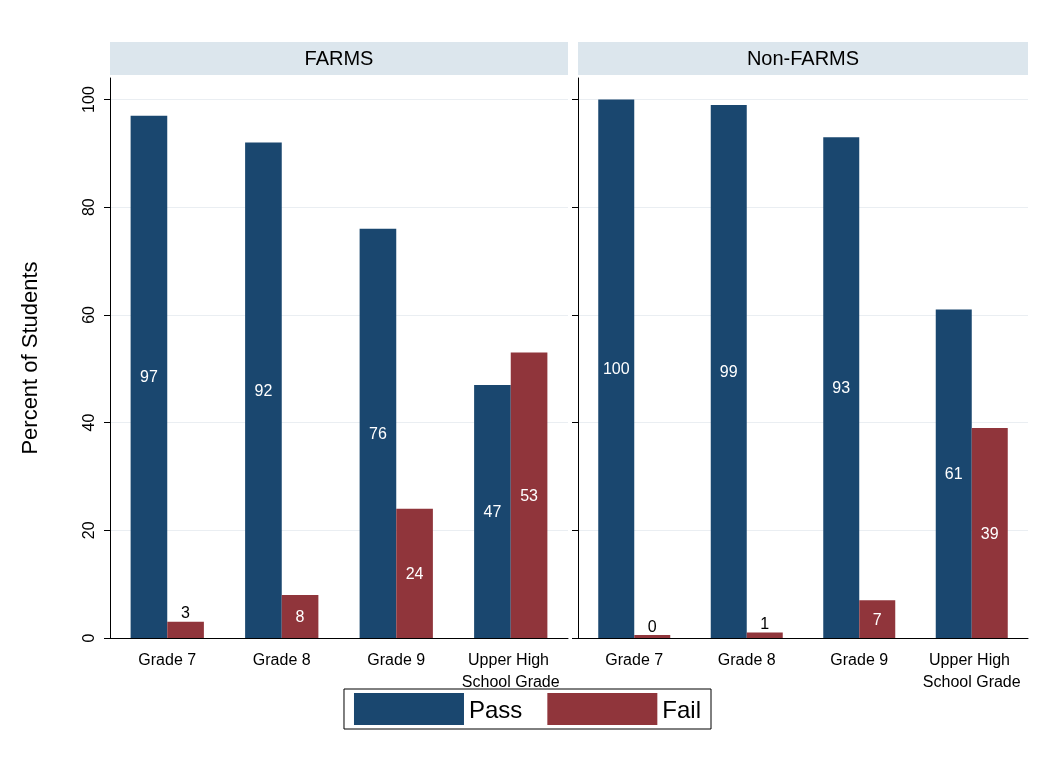 The width and height of the screenshot is (1055, 775). I want to click on y-axis-title: Percent of Students, so click(29, 358).